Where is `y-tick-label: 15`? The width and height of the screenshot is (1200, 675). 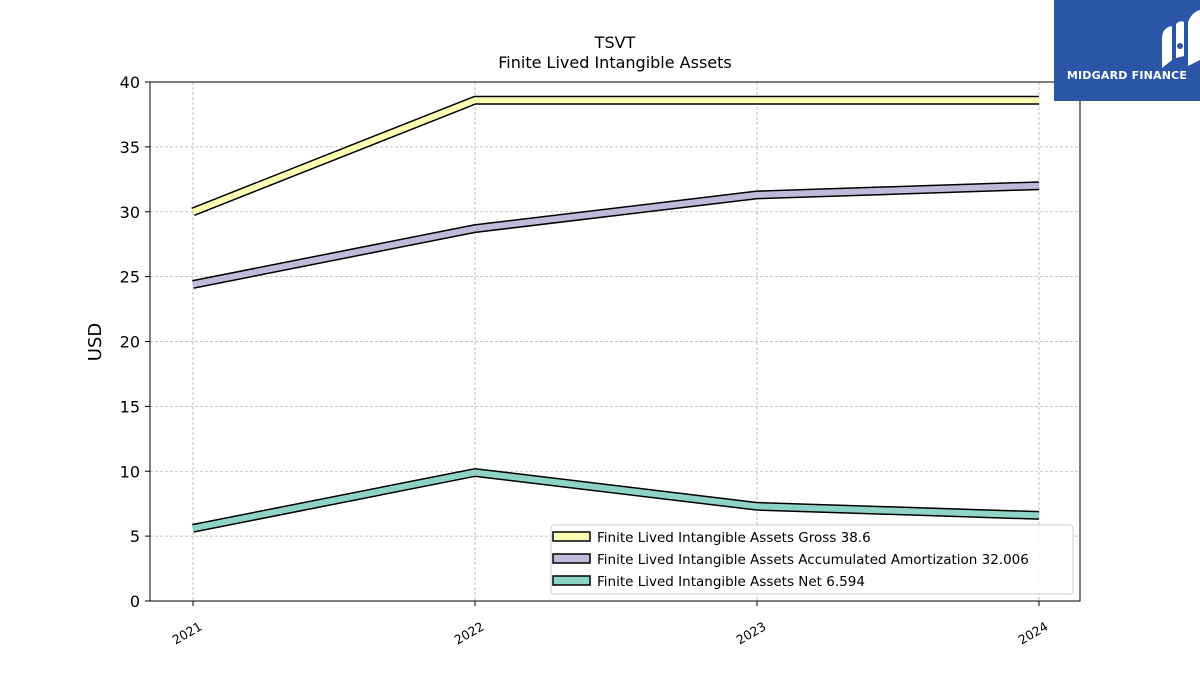 y-tick-label: 15 is located at coordinates (130, 406).